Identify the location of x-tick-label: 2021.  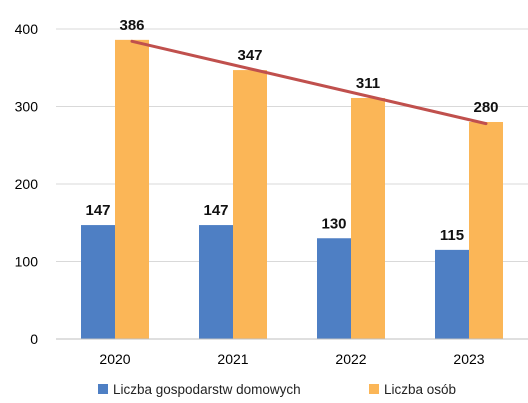
(232, 359).